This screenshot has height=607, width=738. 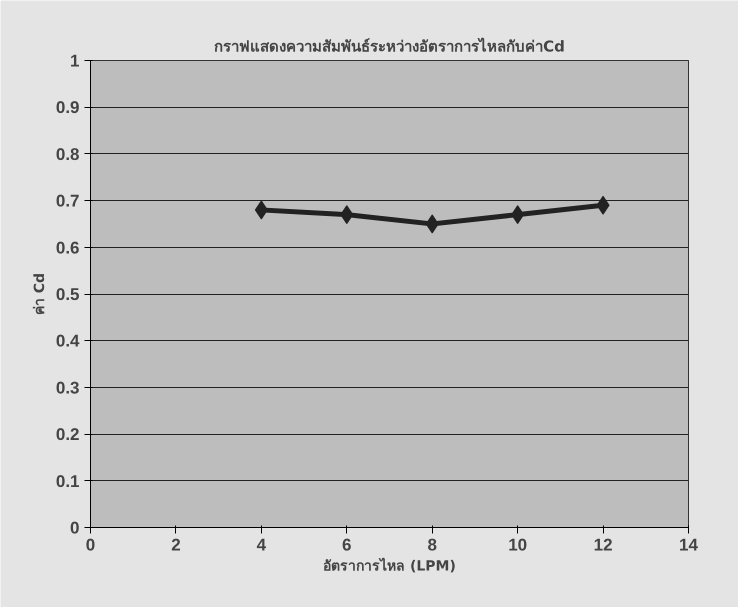 I want to click on x-tick-label: 12, so click(x=603, y=545).